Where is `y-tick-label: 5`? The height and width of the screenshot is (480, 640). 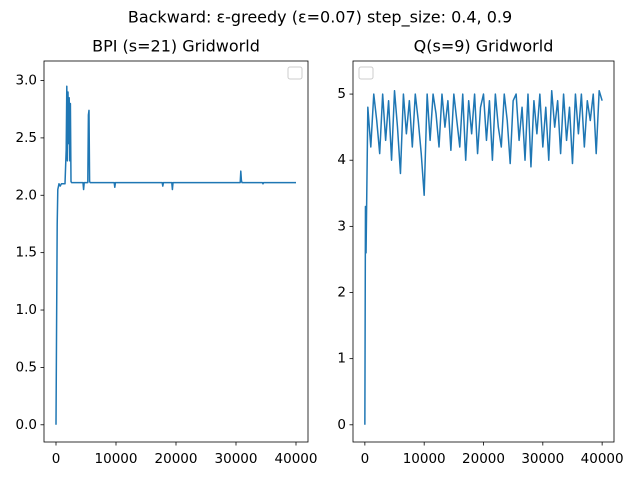 y-tick-label: 5 is located at coordinates (341, 94).